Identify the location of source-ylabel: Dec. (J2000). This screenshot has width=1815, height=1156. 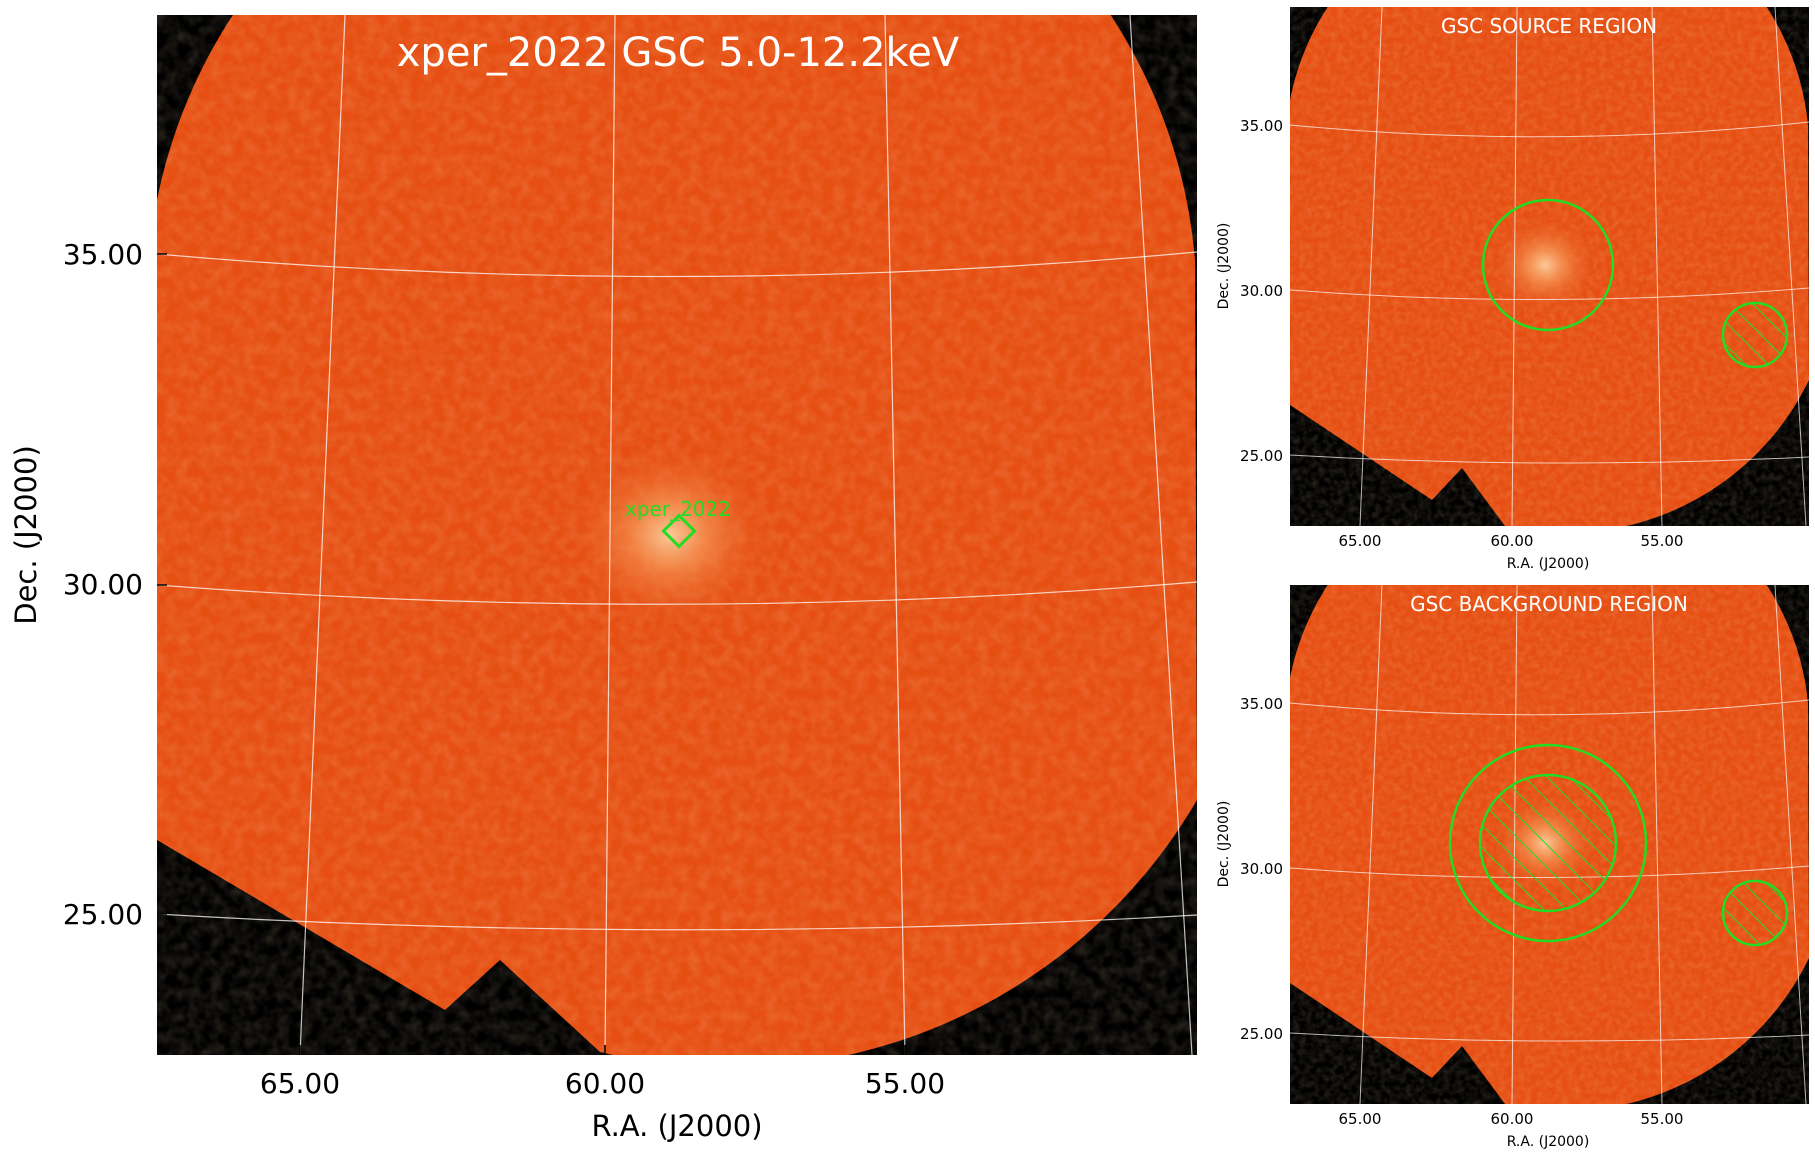
(1224, 266).